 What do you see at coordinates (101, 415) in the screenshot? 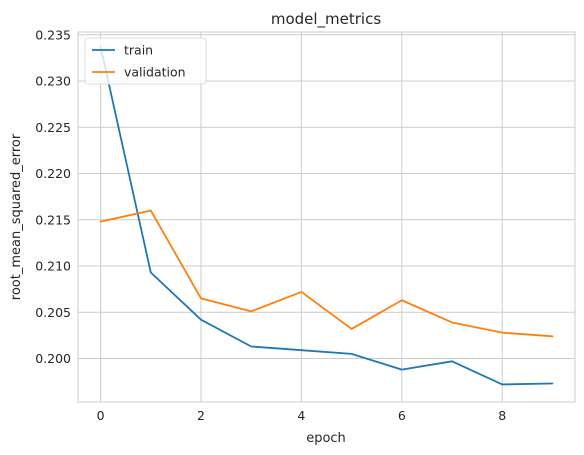
I see `x-tick-label: 0` at bounding box center [101, 415].